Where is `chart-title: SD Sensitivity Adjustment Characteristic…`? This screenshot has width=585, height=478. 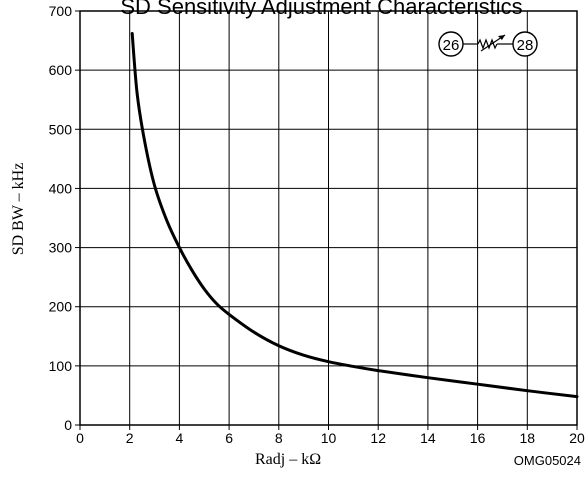
chart-title: SD Sensitivity Adjustment Characteristic… is located at coordinates (321, 9).